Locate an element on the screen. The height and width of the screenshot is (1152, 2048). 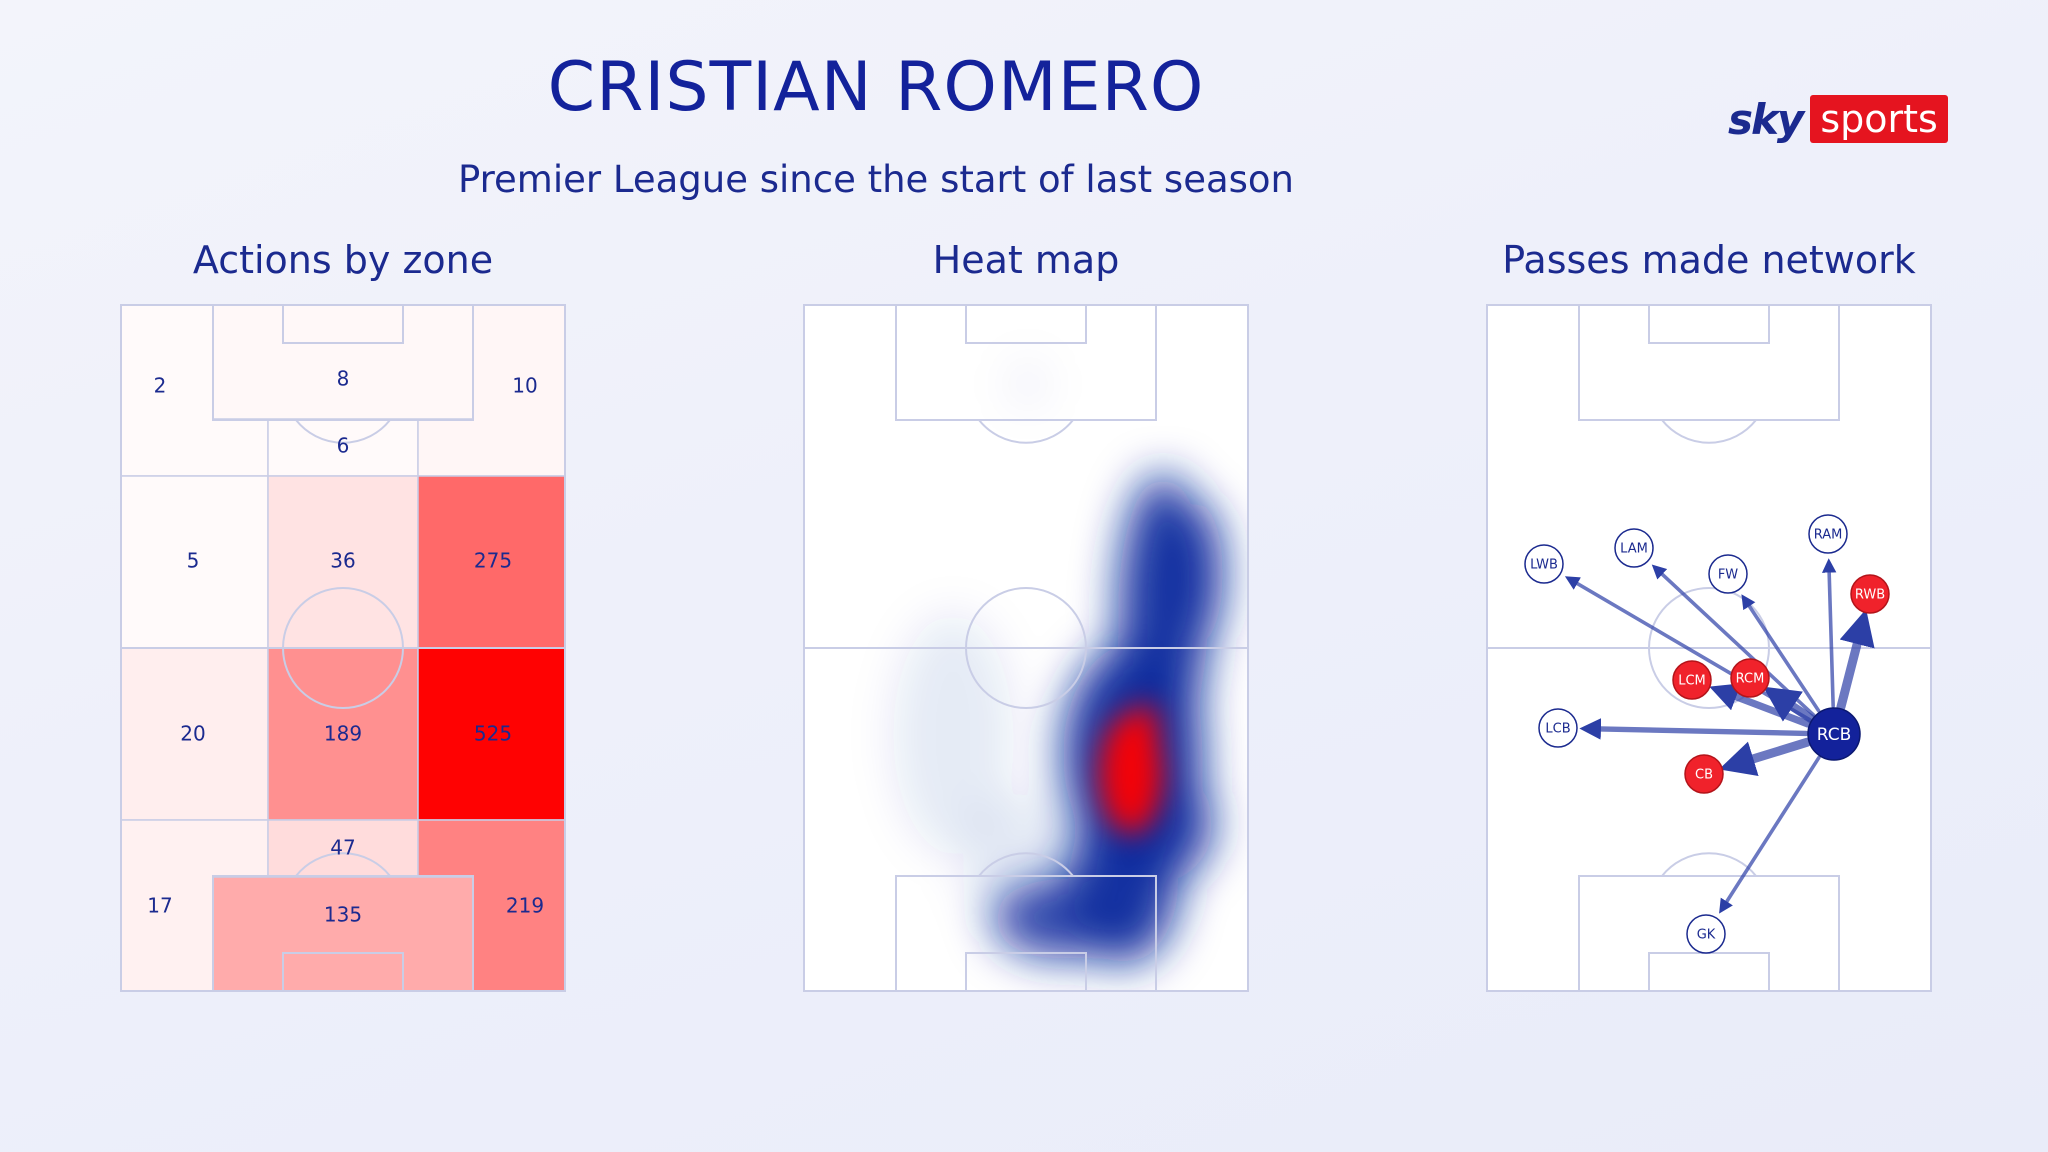
network-chart: LWB LAM FW RAM RWB LCM RCM LCB RCB CB GK is located at coordinates (1709, 648).